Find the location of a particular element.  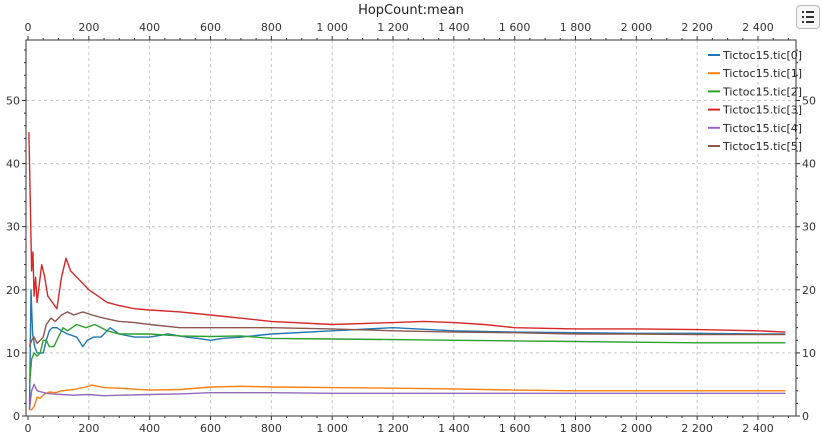

y-tick-label-right: 20 is located at coordinates (809, 290).